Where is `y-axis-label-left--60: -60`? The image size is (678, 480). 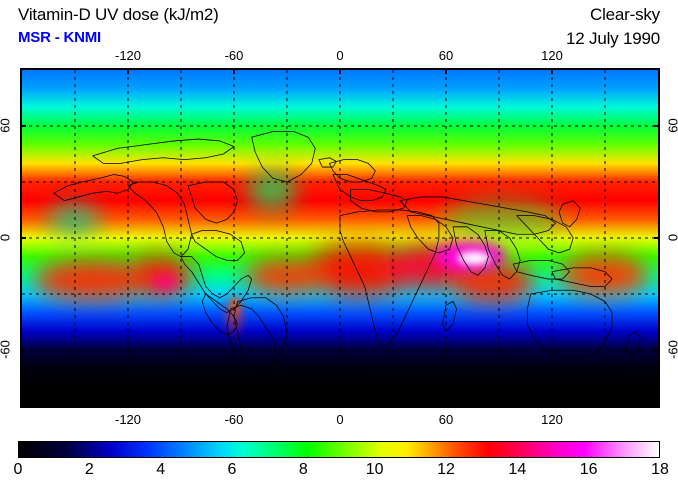 y-axis-label-left--60: -60 is located at coordinates (6, 349).